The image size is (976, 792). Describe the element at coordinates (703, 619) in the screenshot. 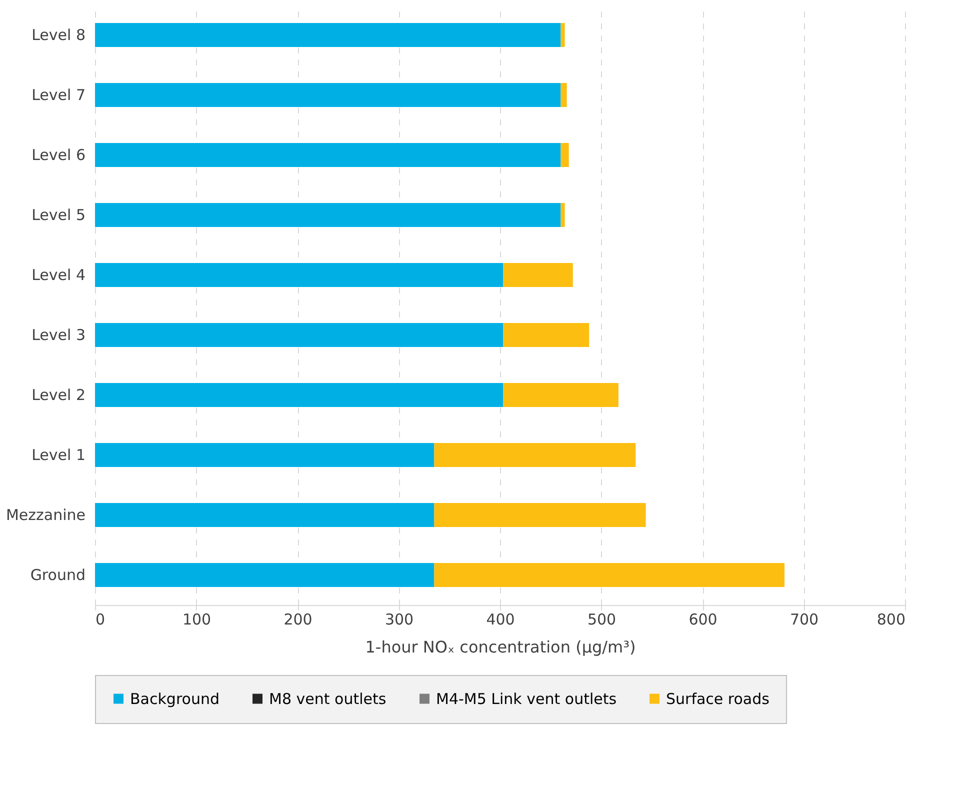

I see `x-tick-label: 600` at that location.